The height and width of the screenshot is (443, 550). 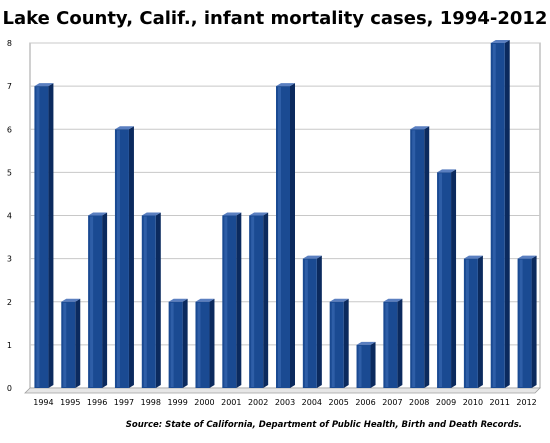 What do you see at coordinates (312, 402) in the screenshot?
I see `x-tick-label: 2004` at bounding box center [312, 402].